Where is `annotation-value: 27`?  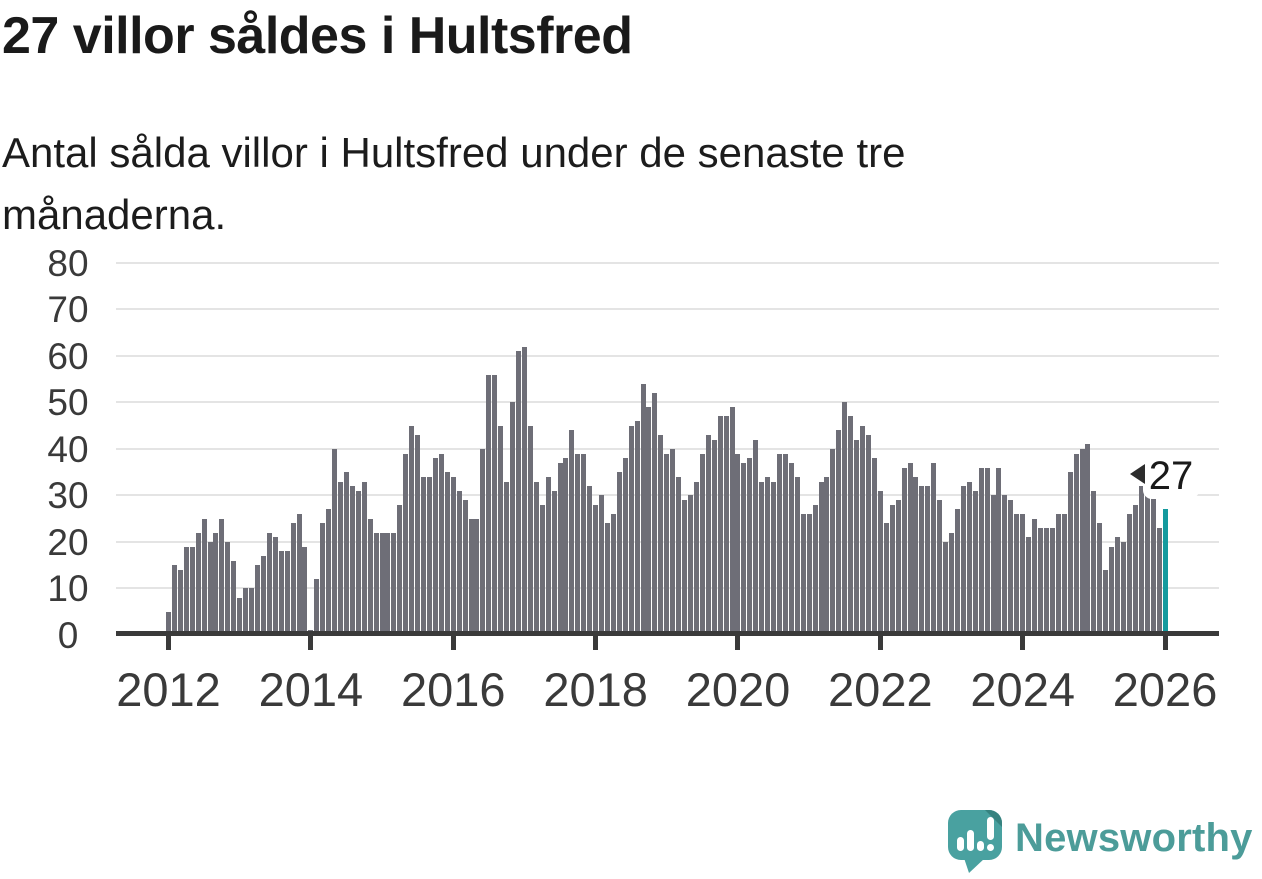
annotation-value: 27 is located at coordinates (1171, 475).